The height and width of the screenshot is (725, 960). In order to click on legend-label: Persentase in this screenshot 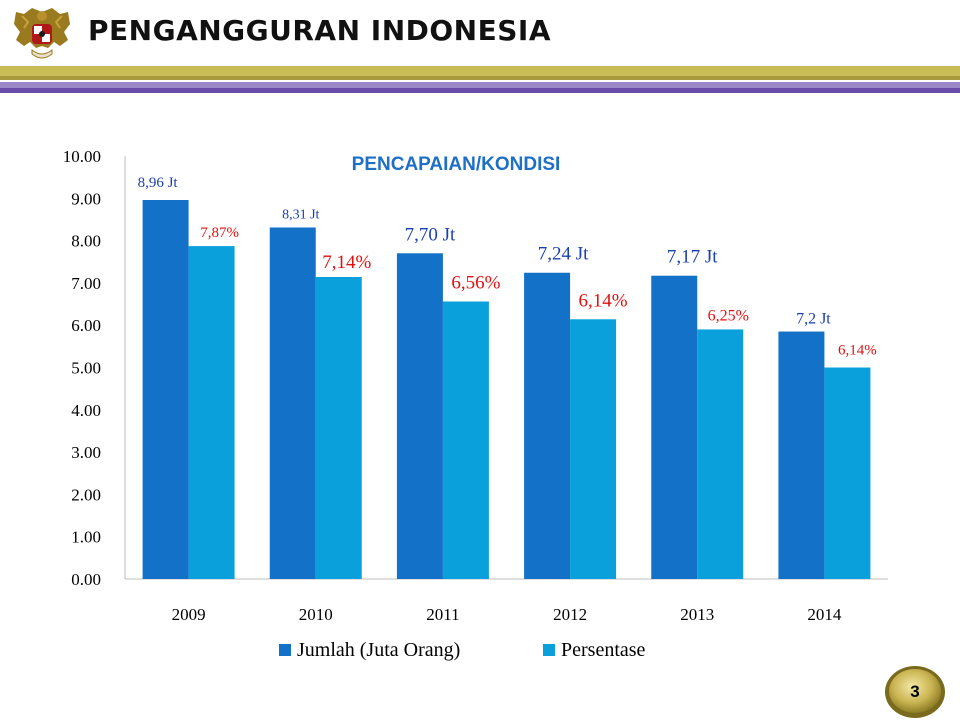, I will do `click(603, 650)`.